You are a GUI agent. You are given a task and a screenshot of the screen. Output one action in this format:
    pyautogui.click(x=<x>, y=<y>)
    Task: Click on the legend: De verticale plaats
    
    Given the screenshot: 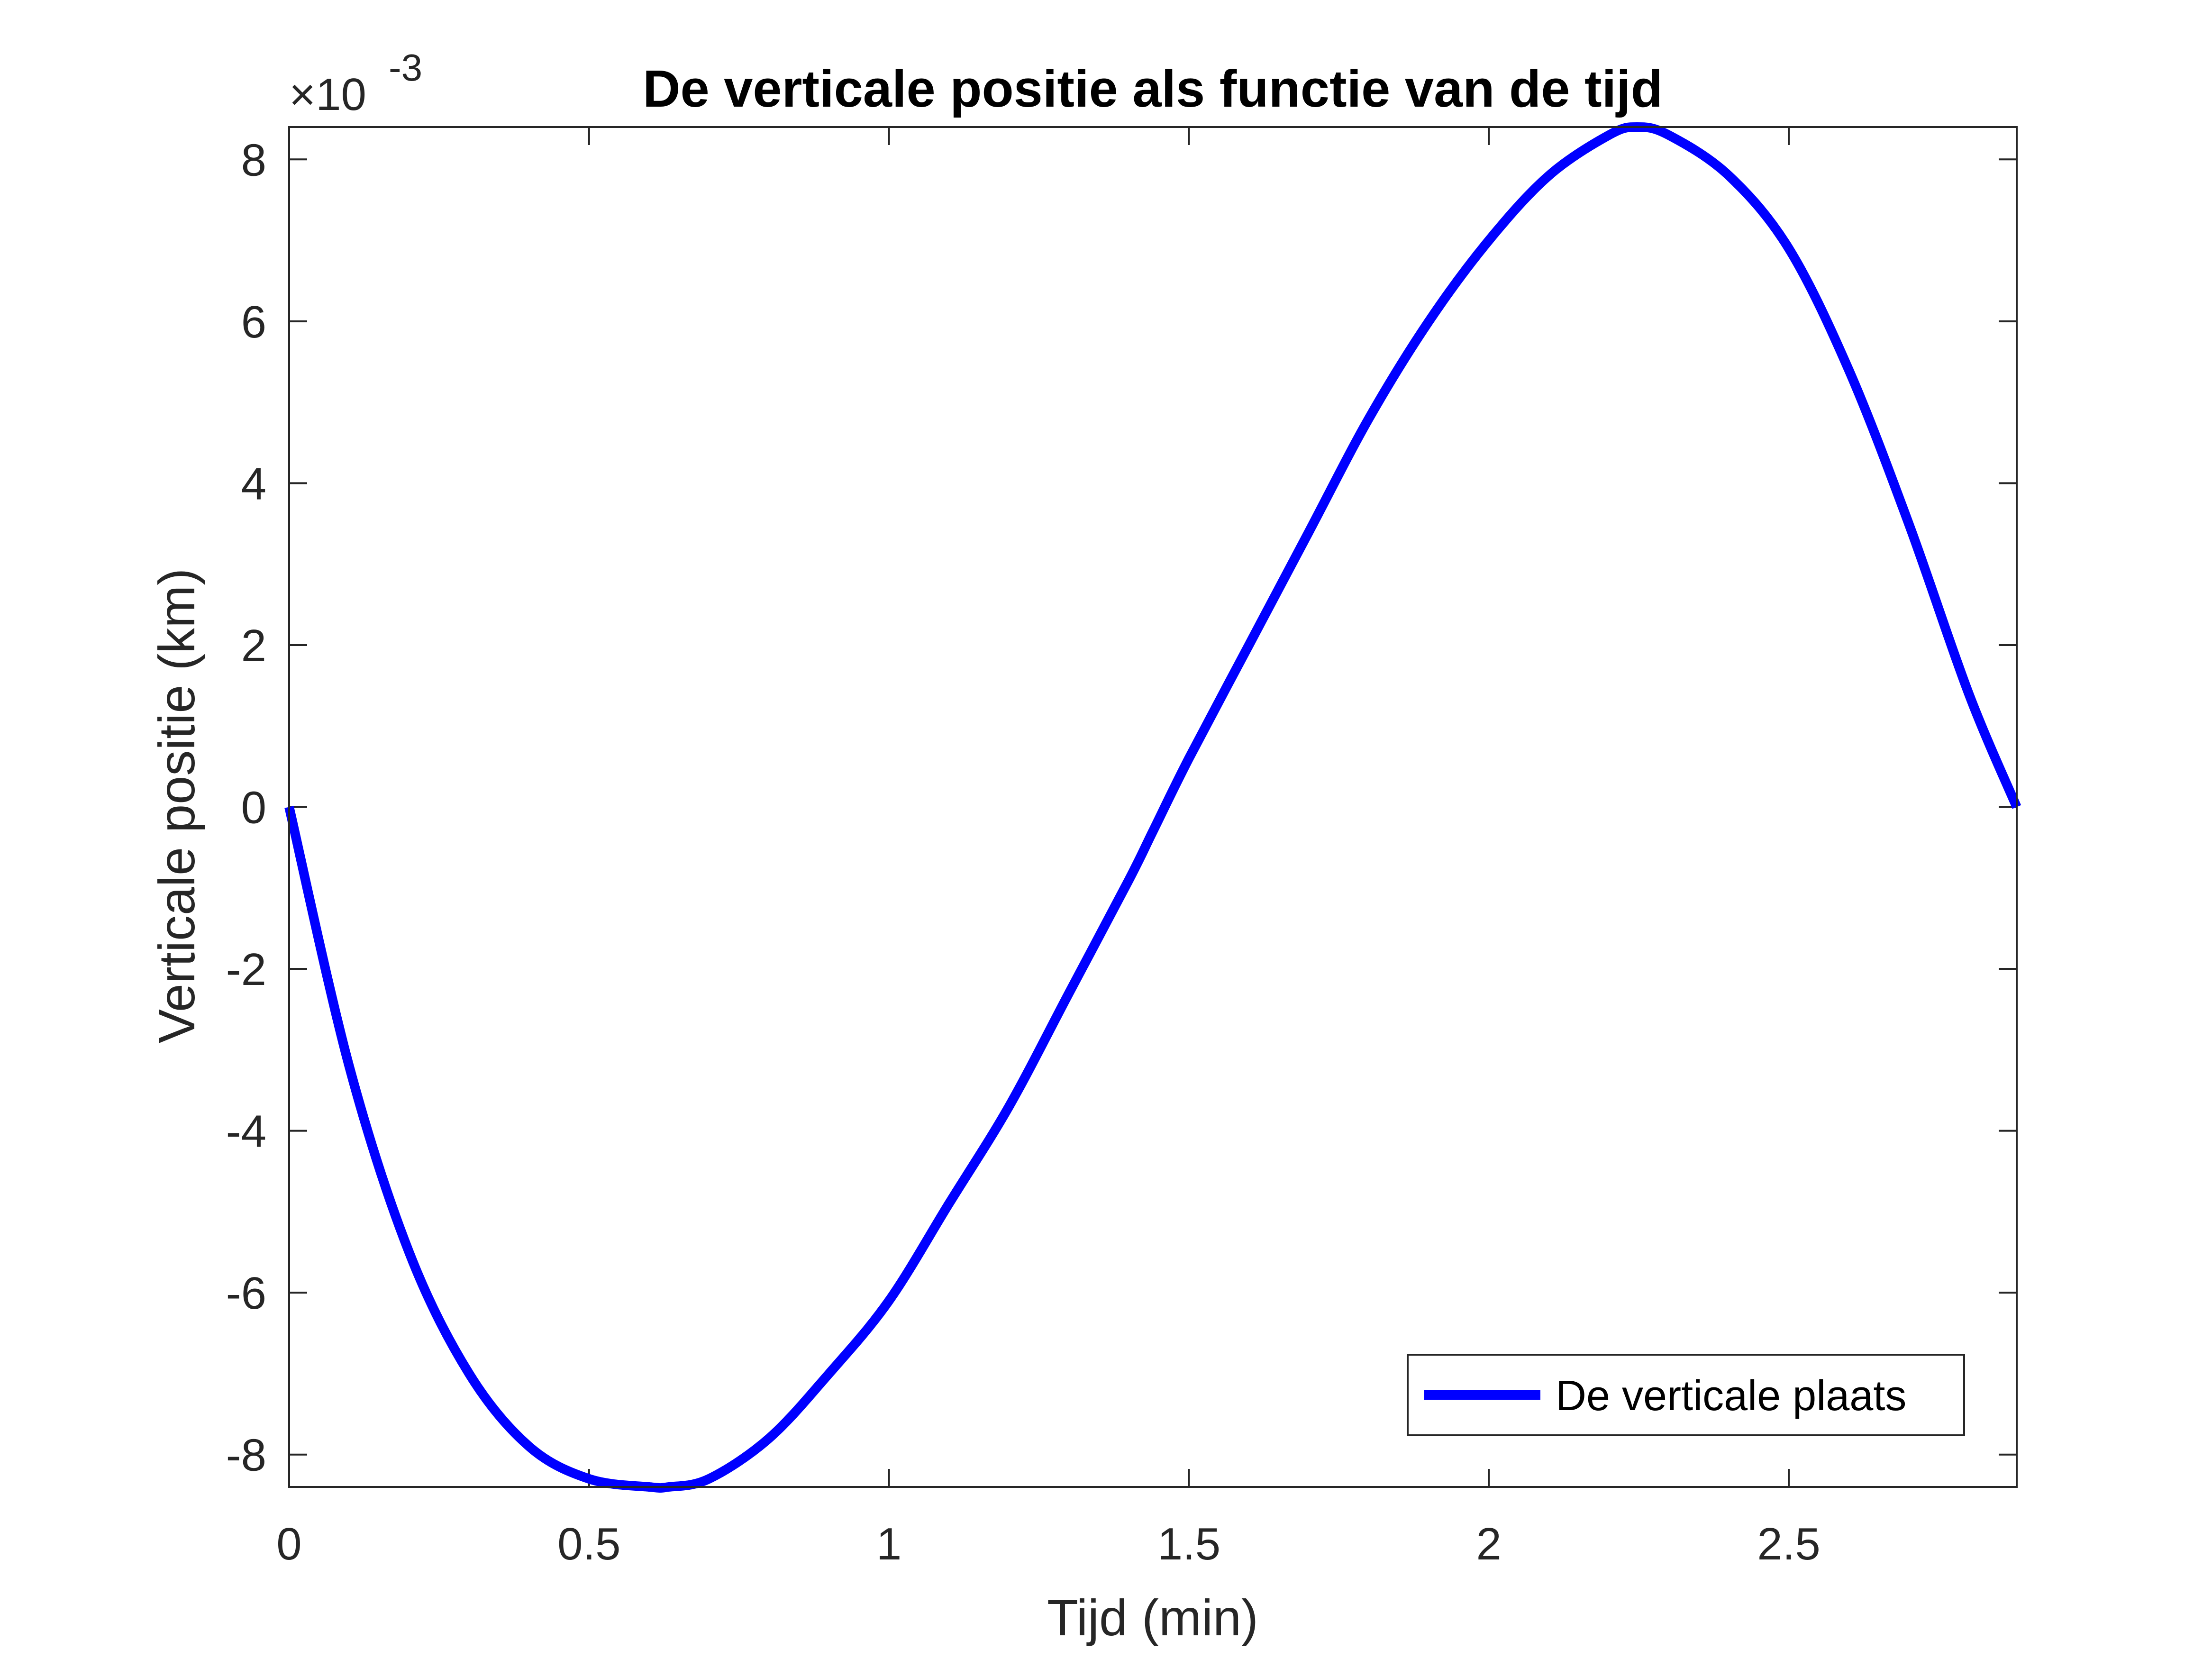 What is the action you would take?
    pyautogui.click(x=1686, y=1395)
    